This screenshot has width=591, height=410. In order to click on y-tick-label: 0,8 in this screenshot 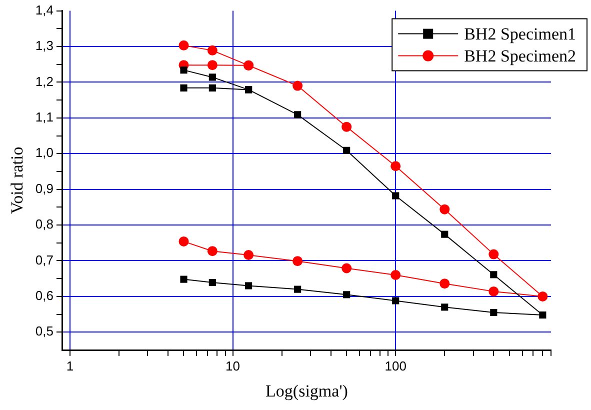, I will do `click(44, 224)`.